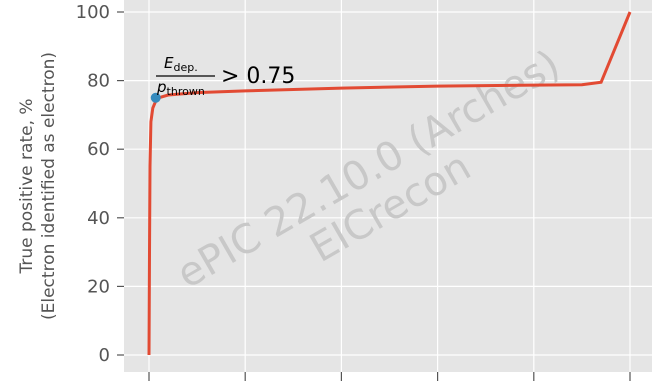 Image resolution: width=652 pixels, height=392 pixels. What do you see at coordinates (27, 186) in the screenshot?
I see `y-axis-label-line1: True positive rate, %` at bounding box center [27, 186].